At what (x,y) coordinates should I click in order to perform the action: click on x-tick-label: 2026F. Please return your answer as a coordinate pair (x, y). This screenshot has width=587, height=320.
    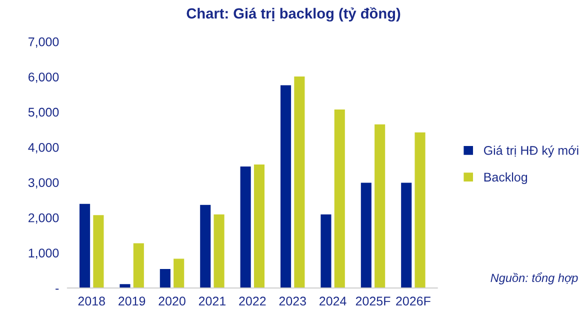
    Looking at the image, I should click on (413, 301).